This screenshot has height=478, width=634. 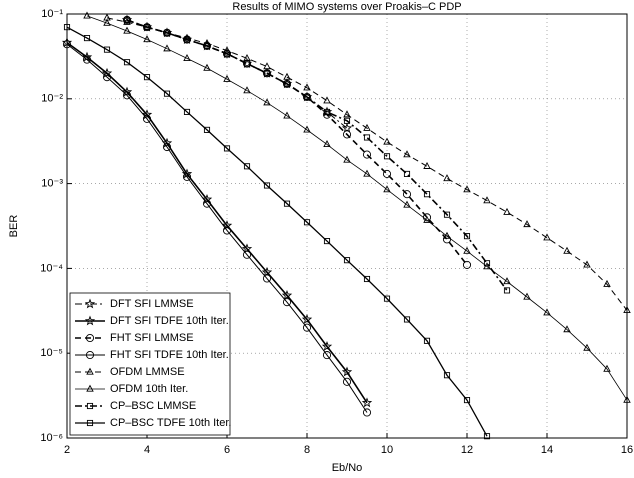 What do you see at coordinates (237, 74) in the screenshot?
I see `series-line` at bounding box center [237, 74].